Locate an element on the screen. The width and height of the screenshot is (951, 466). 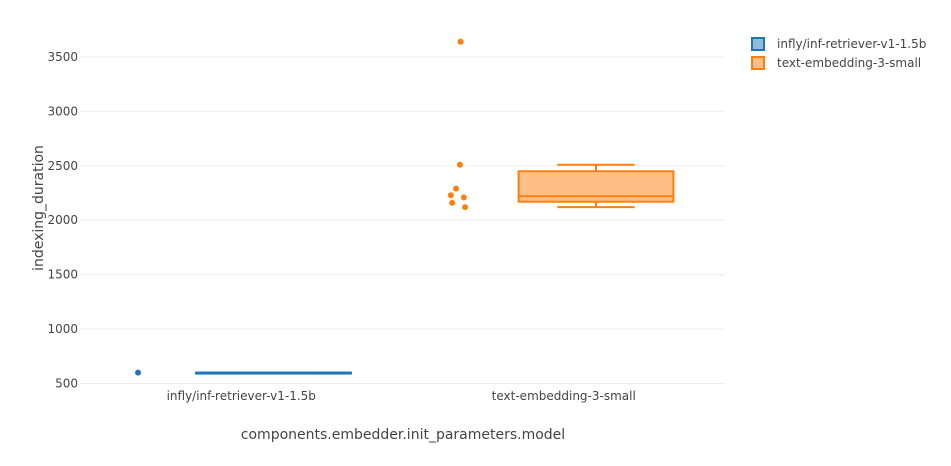
y-tick-label: 1500 is located at coordinates (62, 275).